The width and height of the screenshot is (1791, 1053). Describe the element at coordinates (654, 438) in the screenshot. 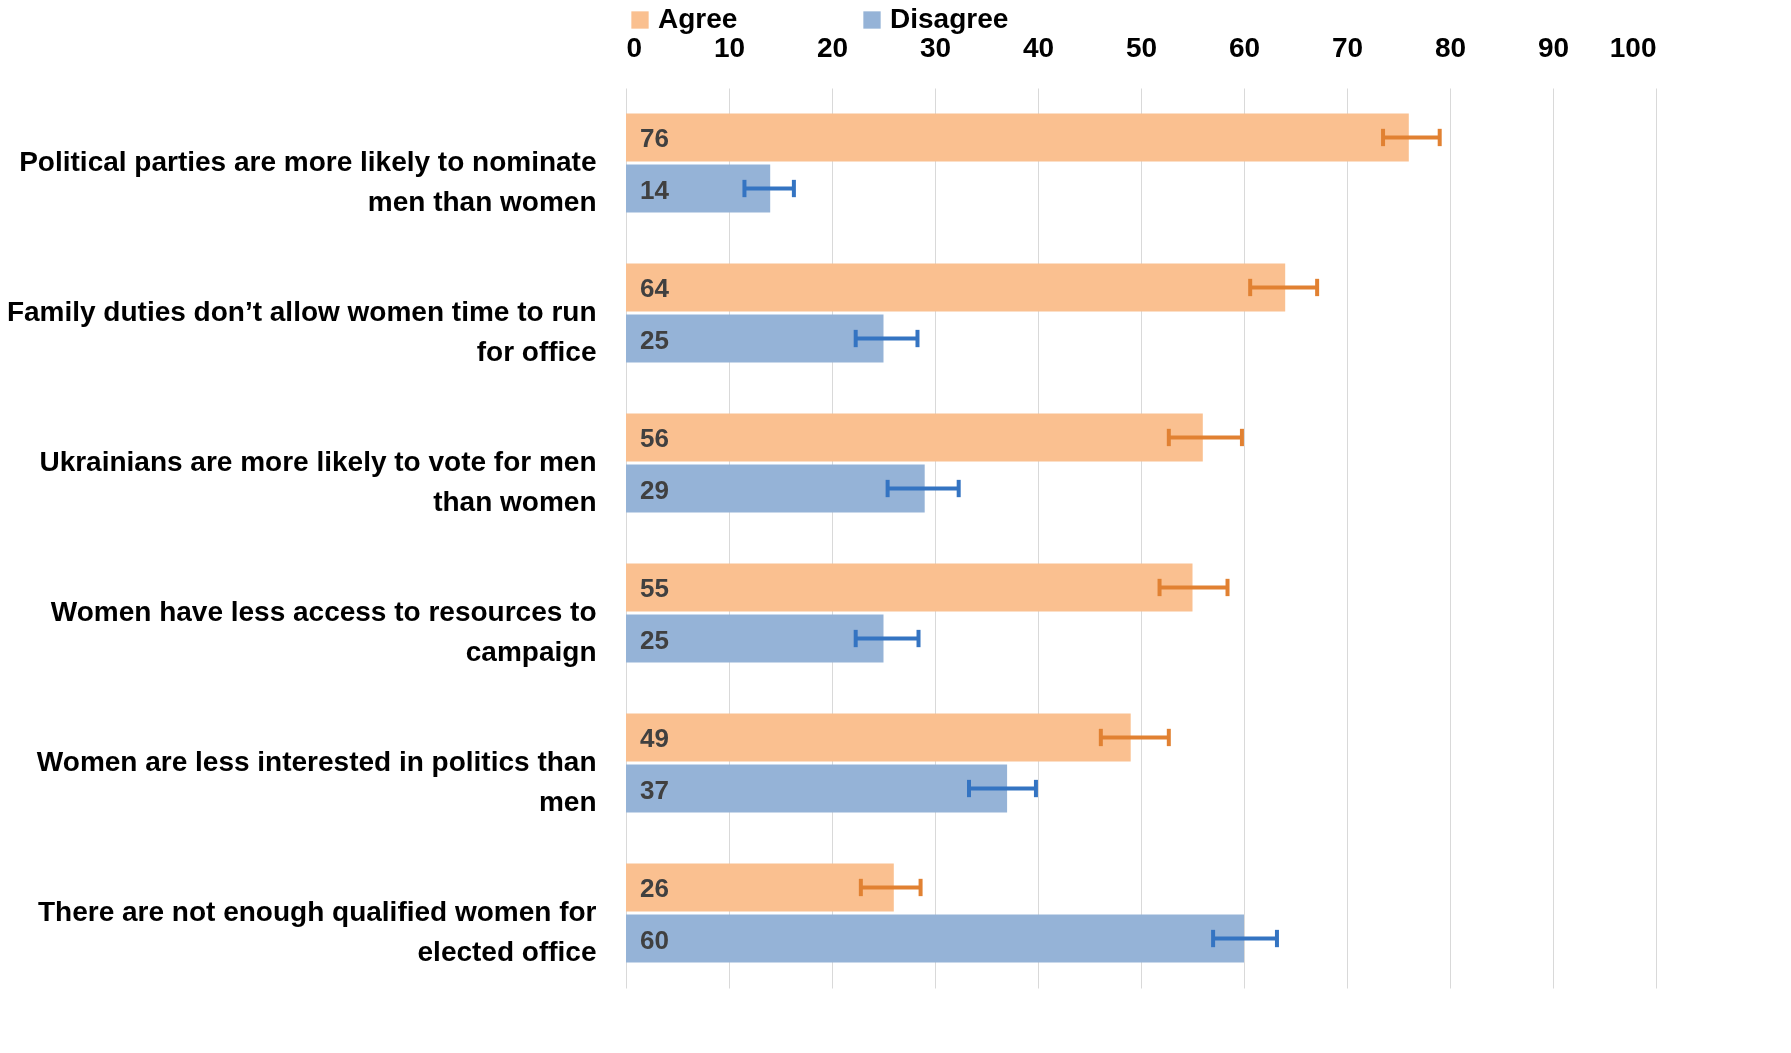

I see `data-label: 56` at that location.